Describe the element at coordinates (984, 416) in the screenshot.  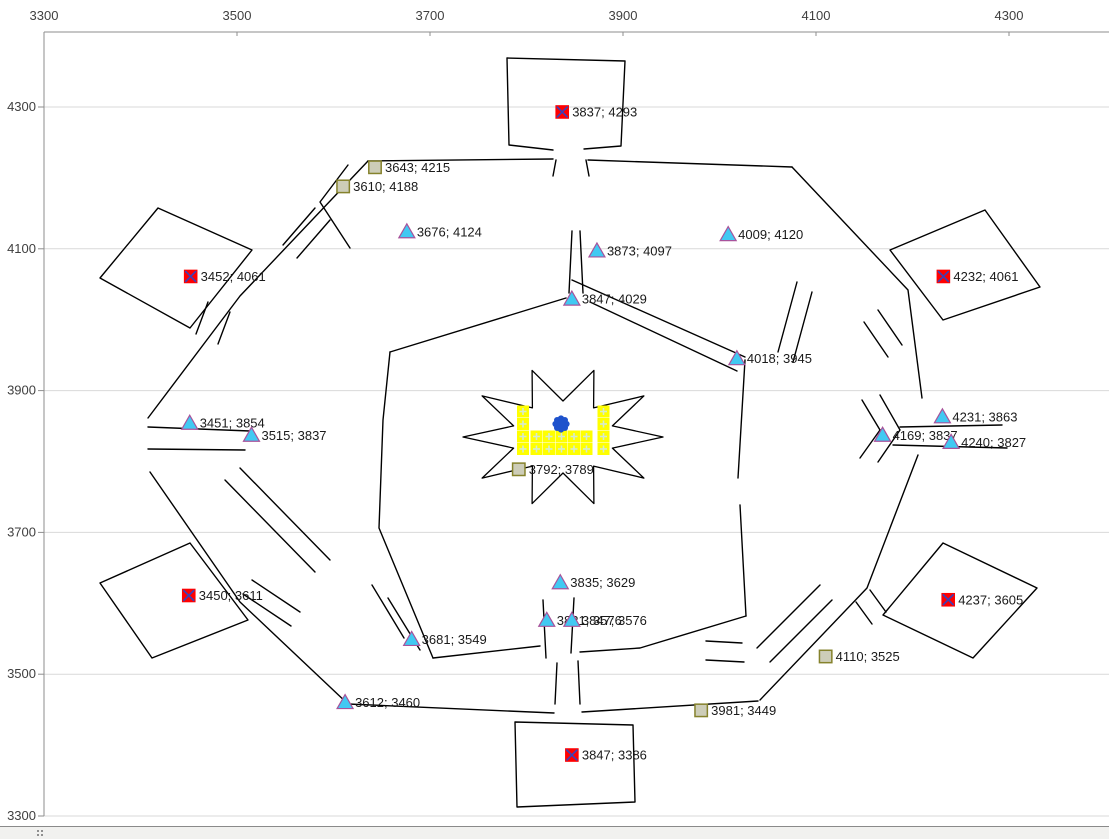
I see `data-point-label: 4231; 3863` at that location.